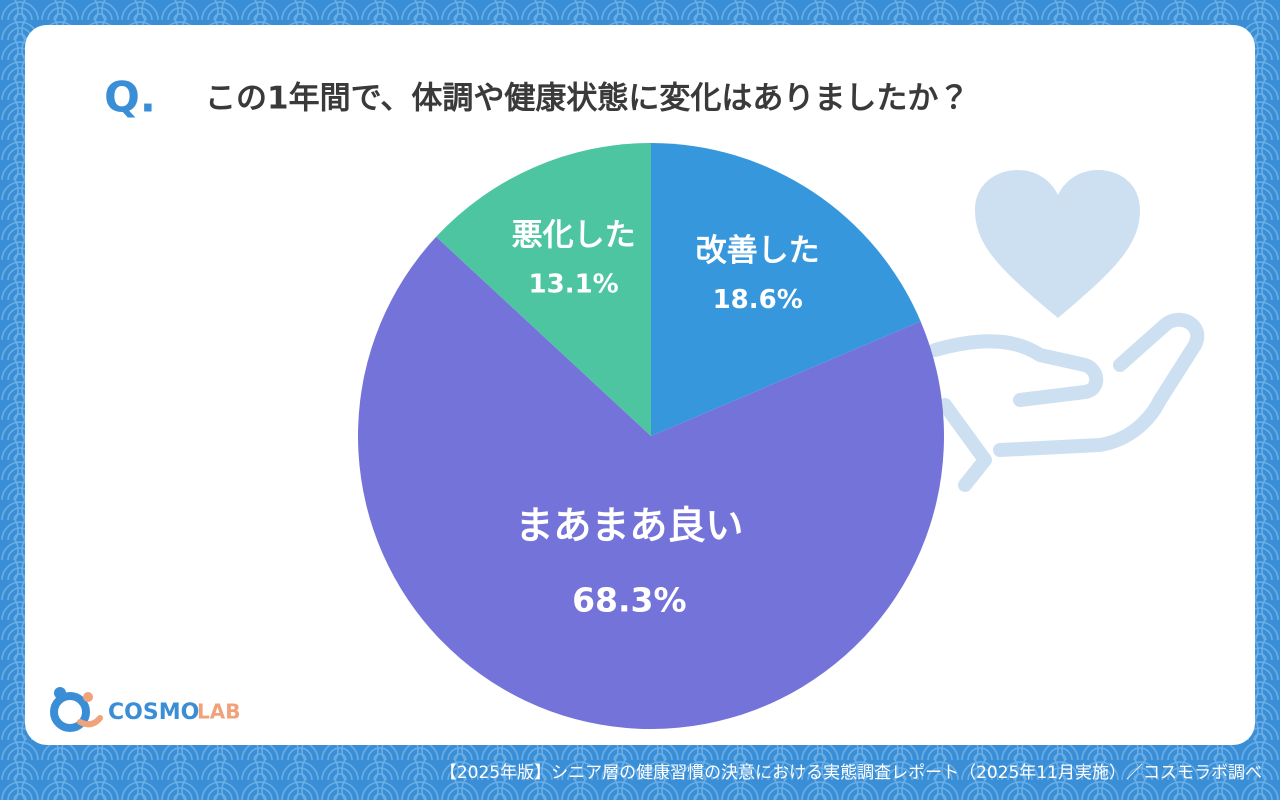 The height and width of the screenshot is (800, 1280). I want to click on logo-text: COSMO, so click(153, 712).